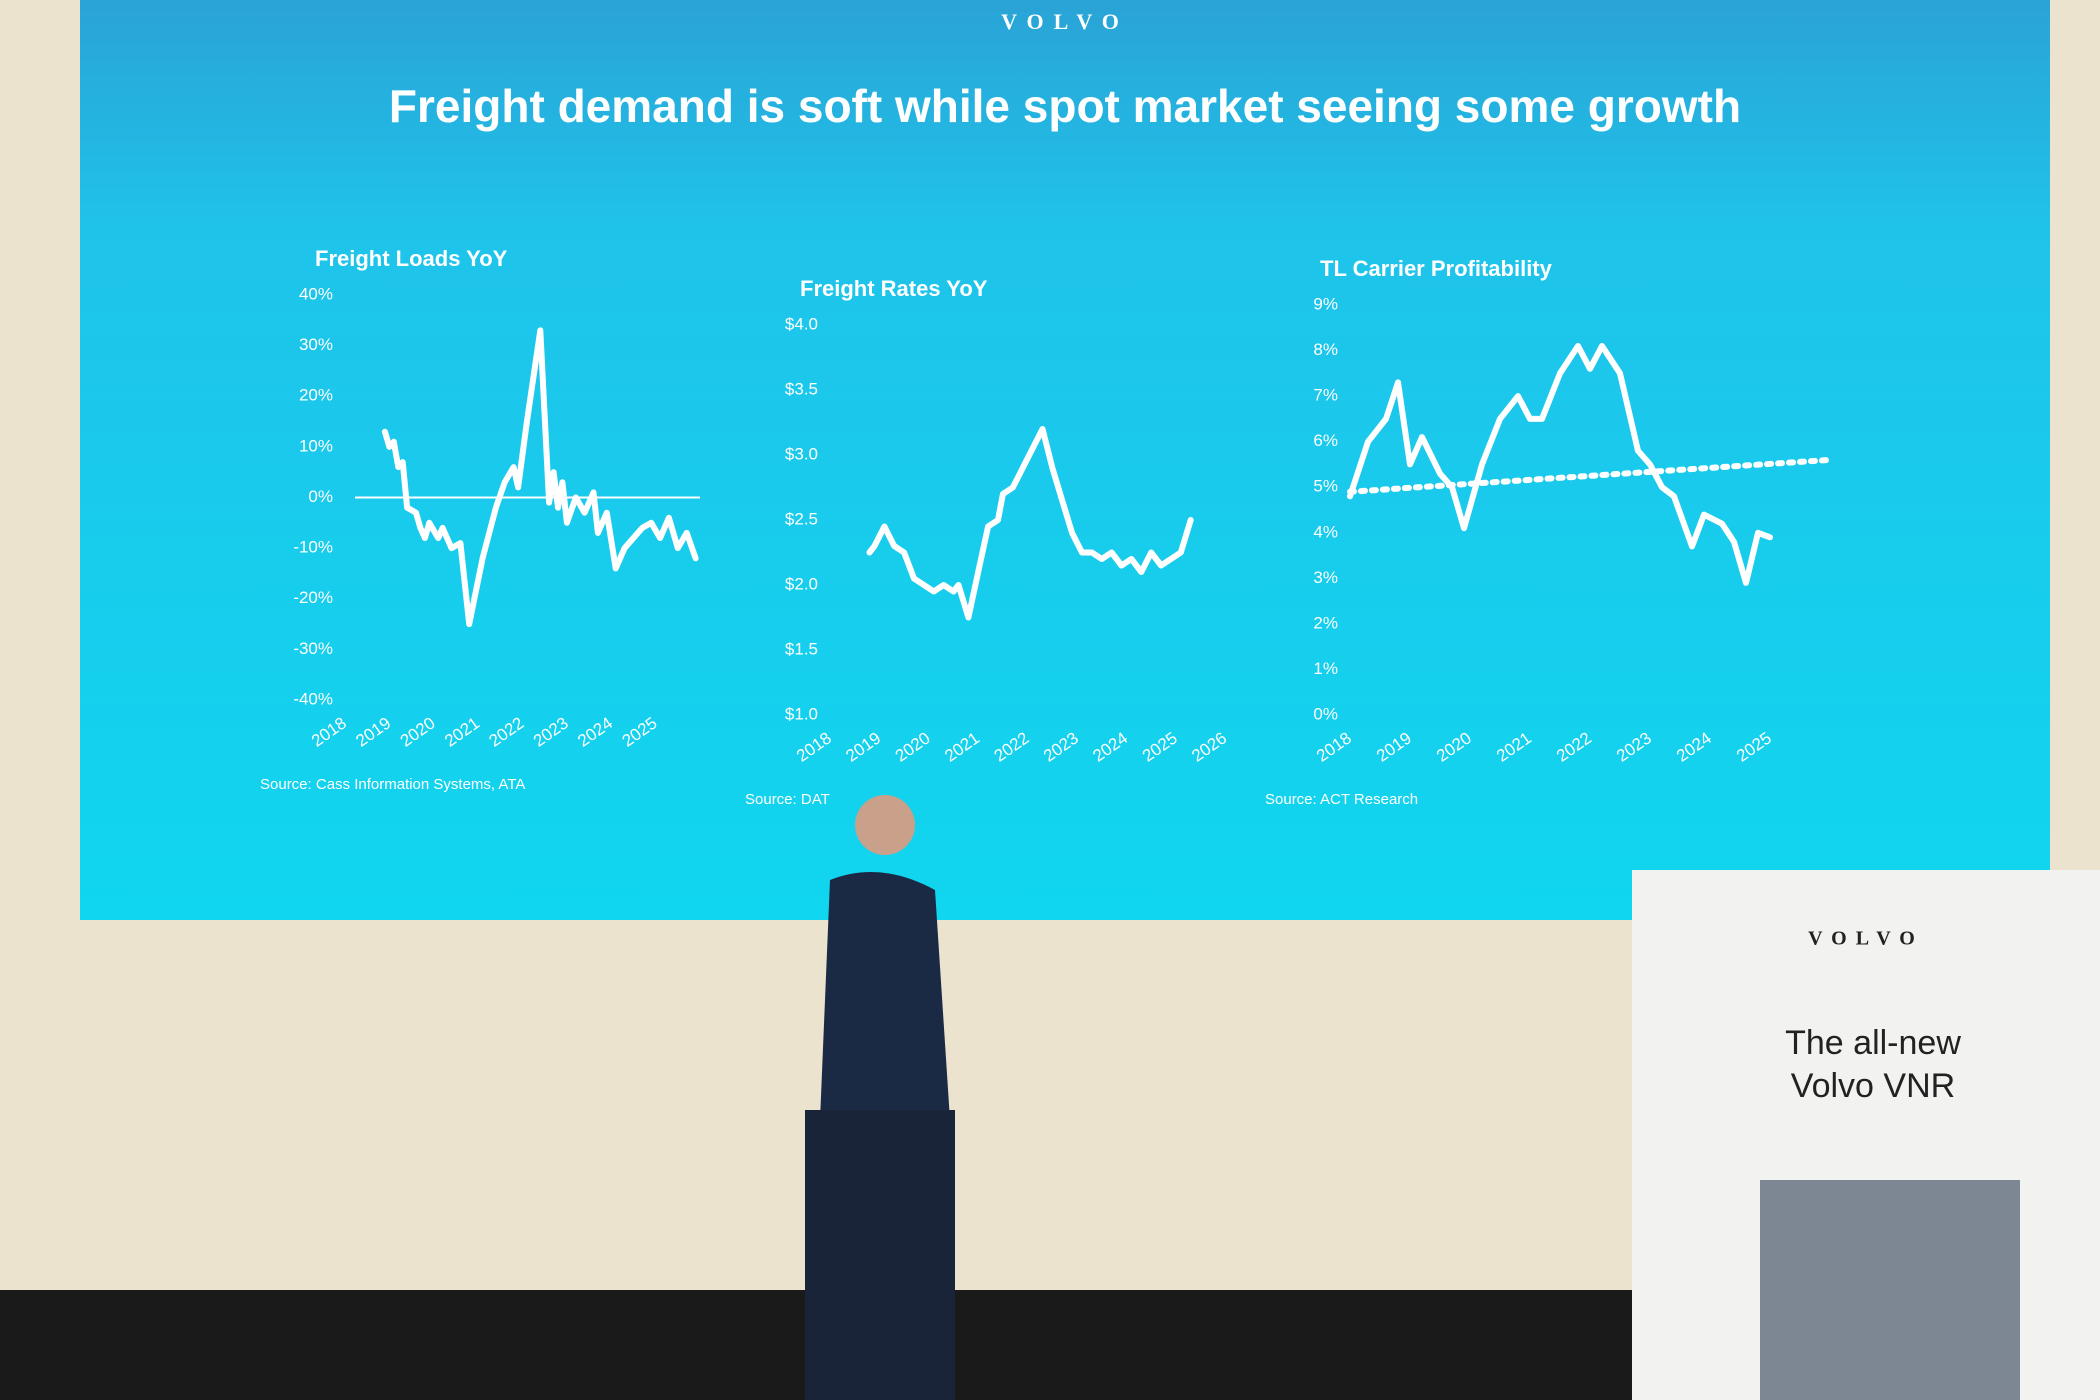 Image resolution: width=2100 pixels, height=1400 pixels. Describe the element at coordinates (1866, 939) in the screenshot. I see `banner-brand: VOLVO` at that location.